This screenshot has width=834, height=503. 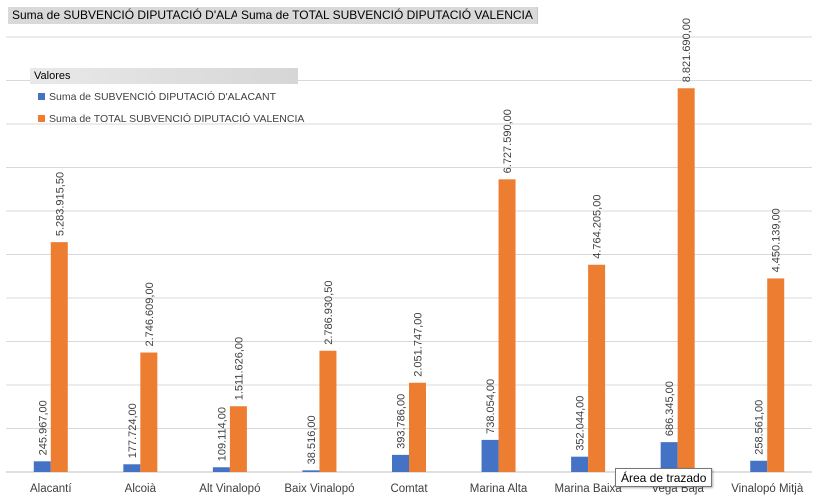 I want to click on data-label: 38.516,00, so click(x=312, y=439).